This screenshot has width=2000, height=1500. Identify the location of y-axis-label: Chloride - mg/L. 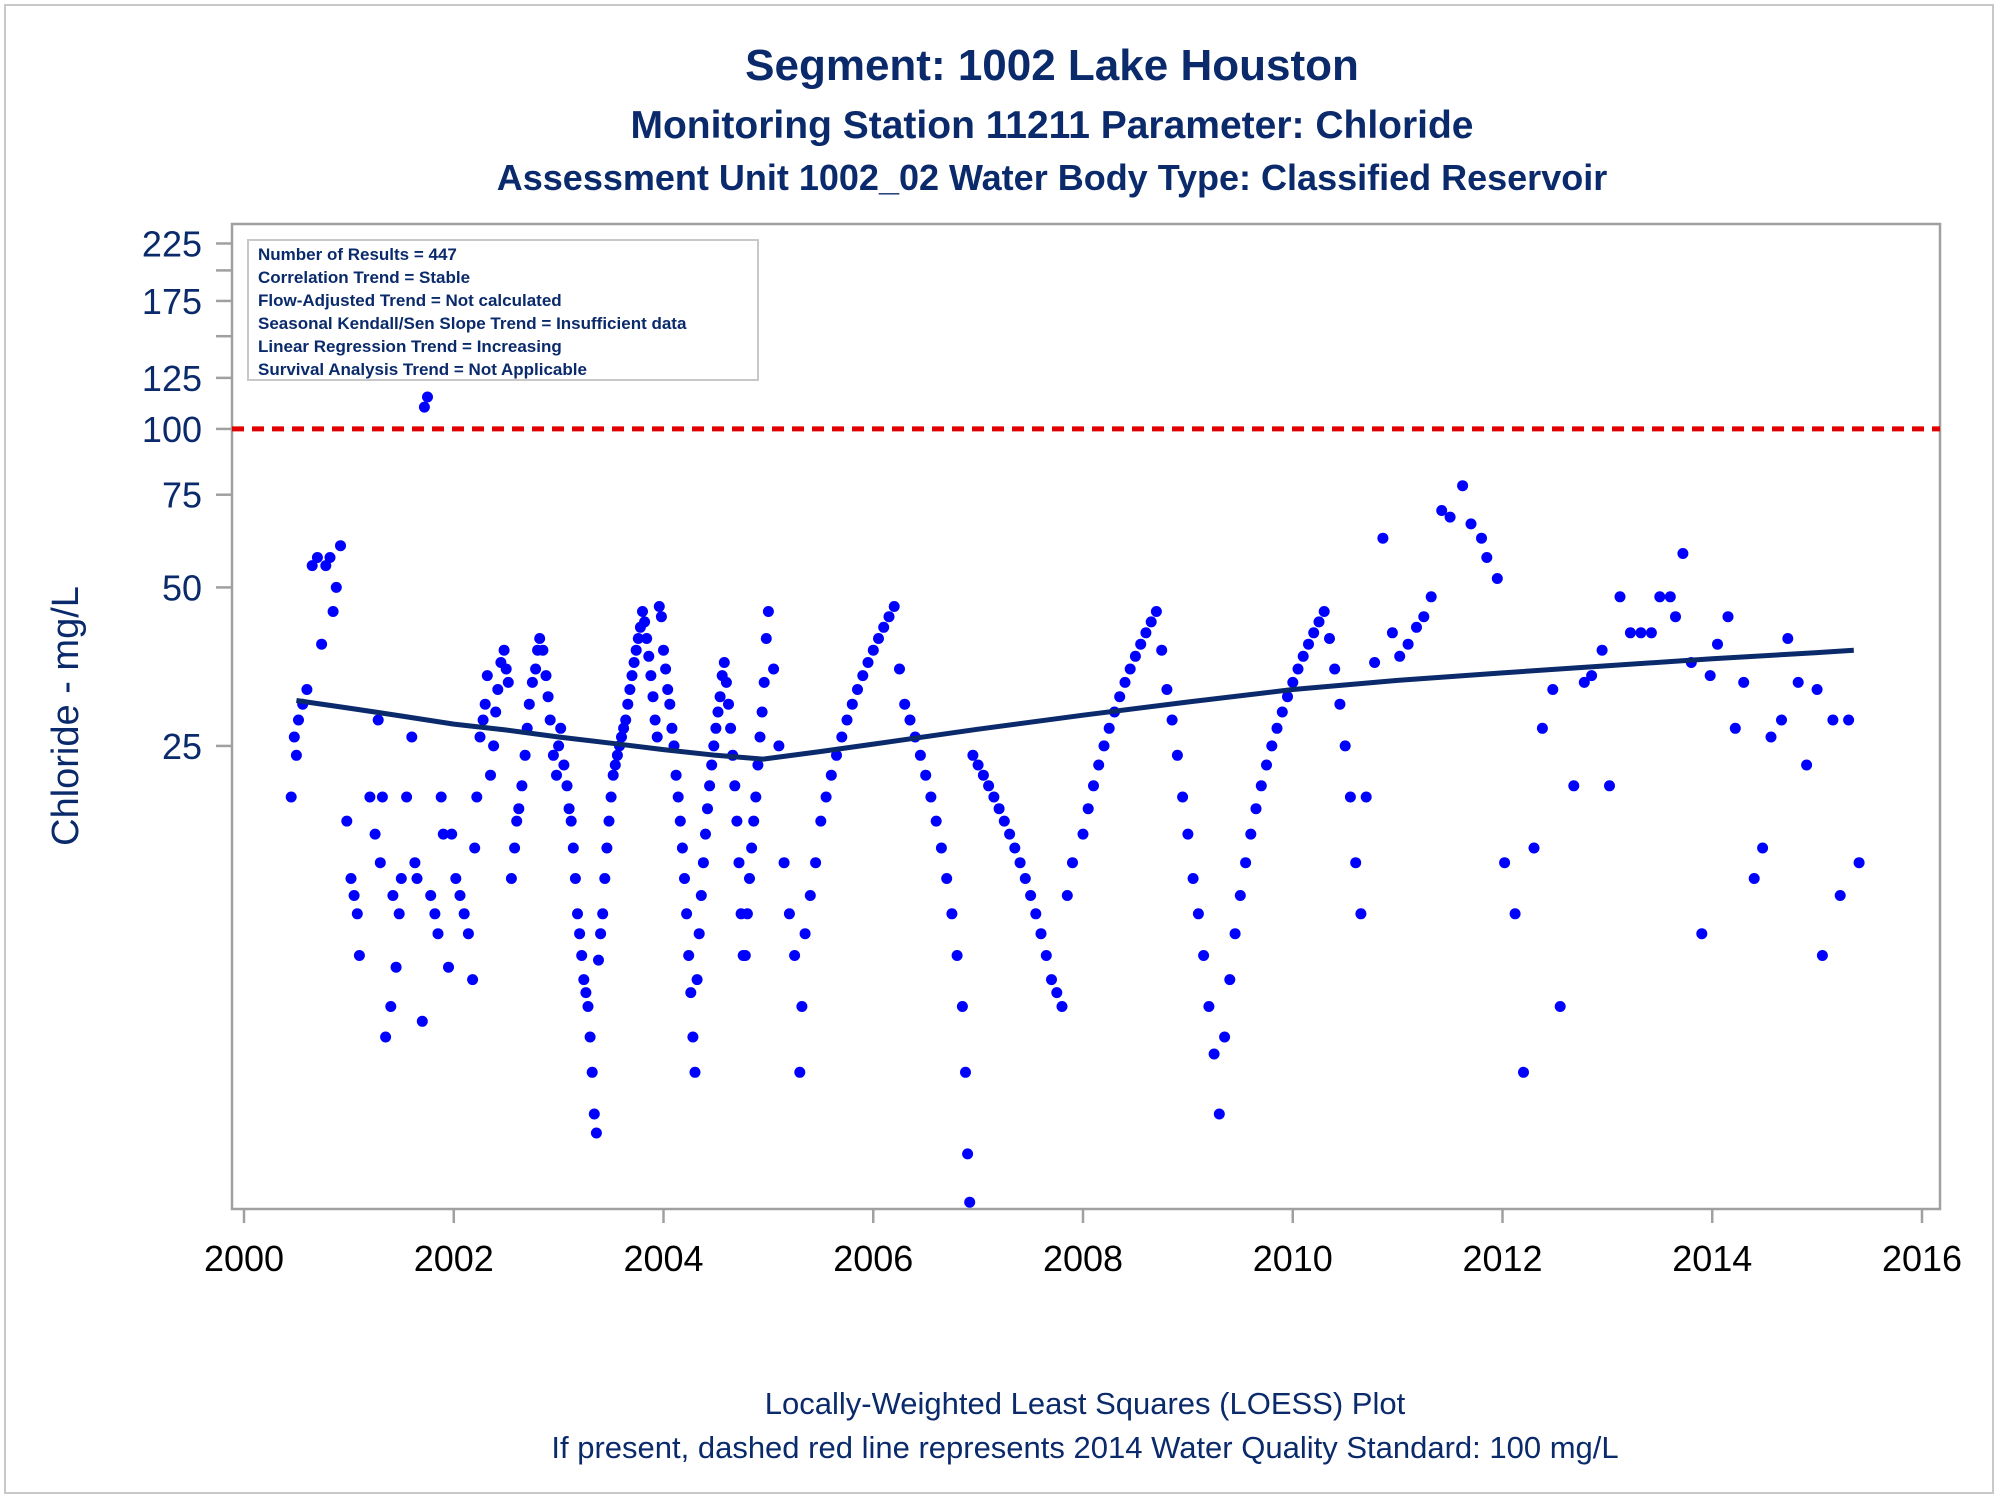
(66, 716).